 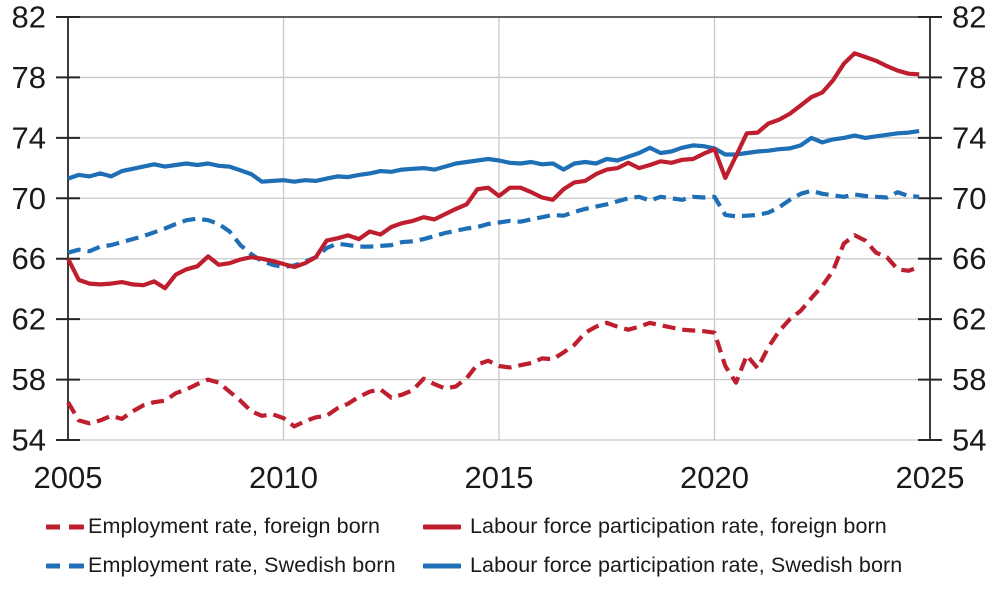 What do you see at coordinates (969, 137) in the screenshot?
I see `y-axis-label-right-74: 74` at bounding box center [969, 137].